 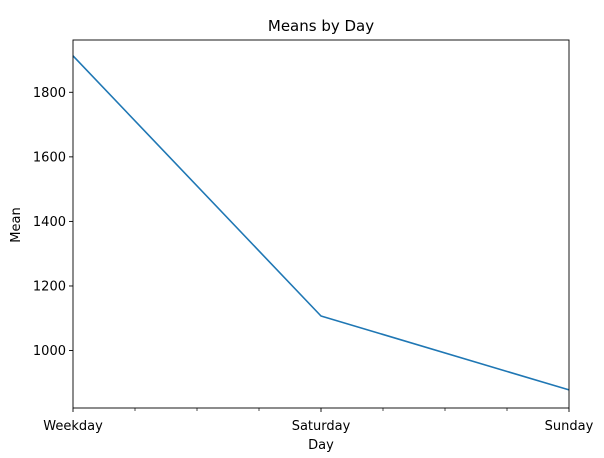 I want to click on y-tick-label: 1800, so click(x=49, y=93).